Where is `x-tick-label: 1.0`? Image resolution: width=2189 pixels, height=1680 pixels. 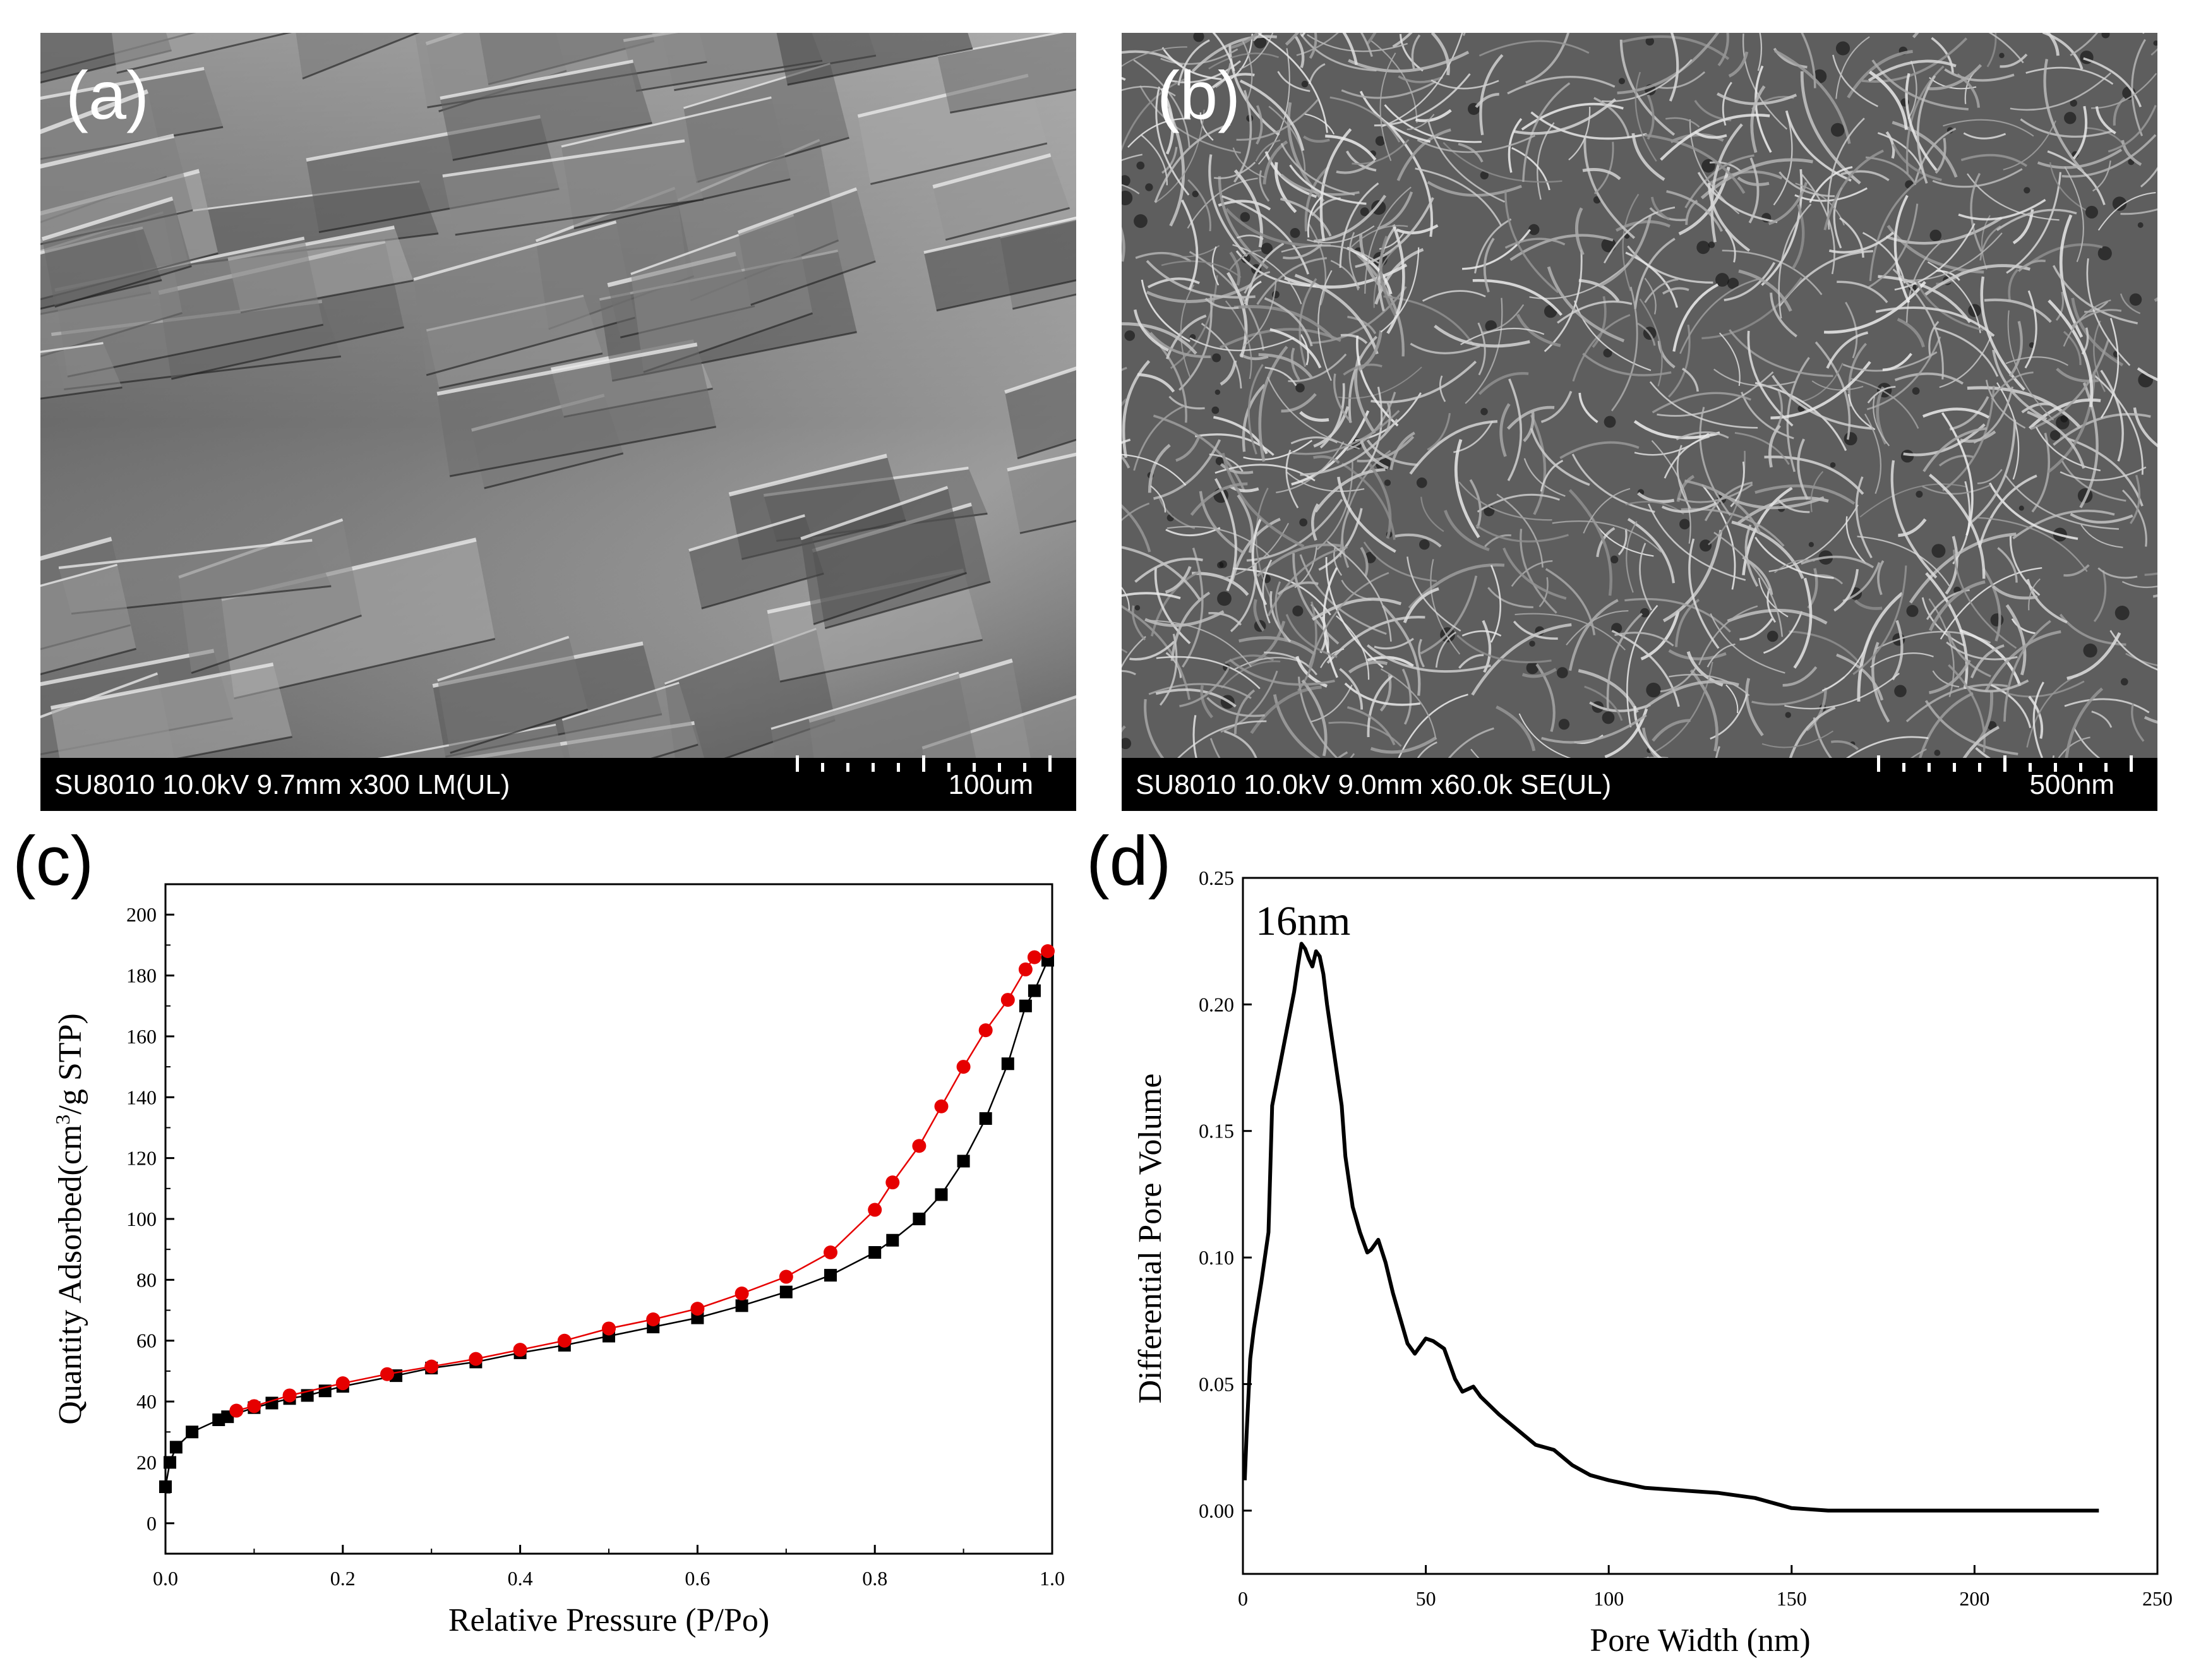 x-tick-label: 1.0 is located at coordinates (1052, 1578).